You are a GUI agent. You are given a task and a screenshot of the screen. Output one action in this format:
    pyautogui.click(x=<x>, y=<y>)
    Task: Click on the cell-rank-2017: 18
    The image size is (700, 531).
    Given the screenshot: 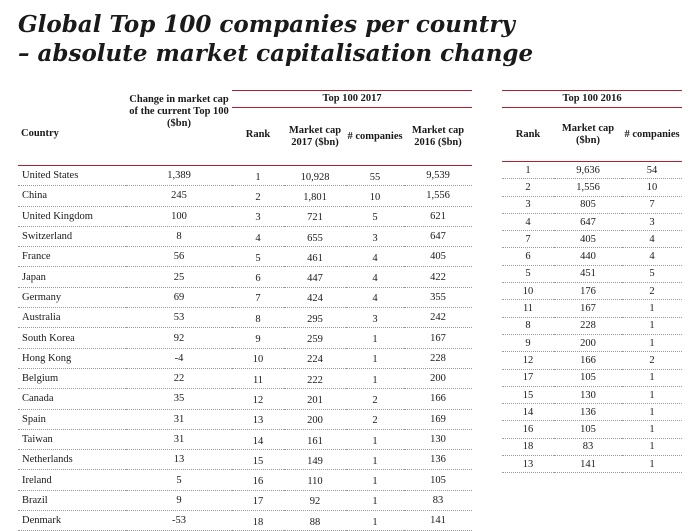 What is the action you would take?
    pyautogui.click(x=258, y=520)
    